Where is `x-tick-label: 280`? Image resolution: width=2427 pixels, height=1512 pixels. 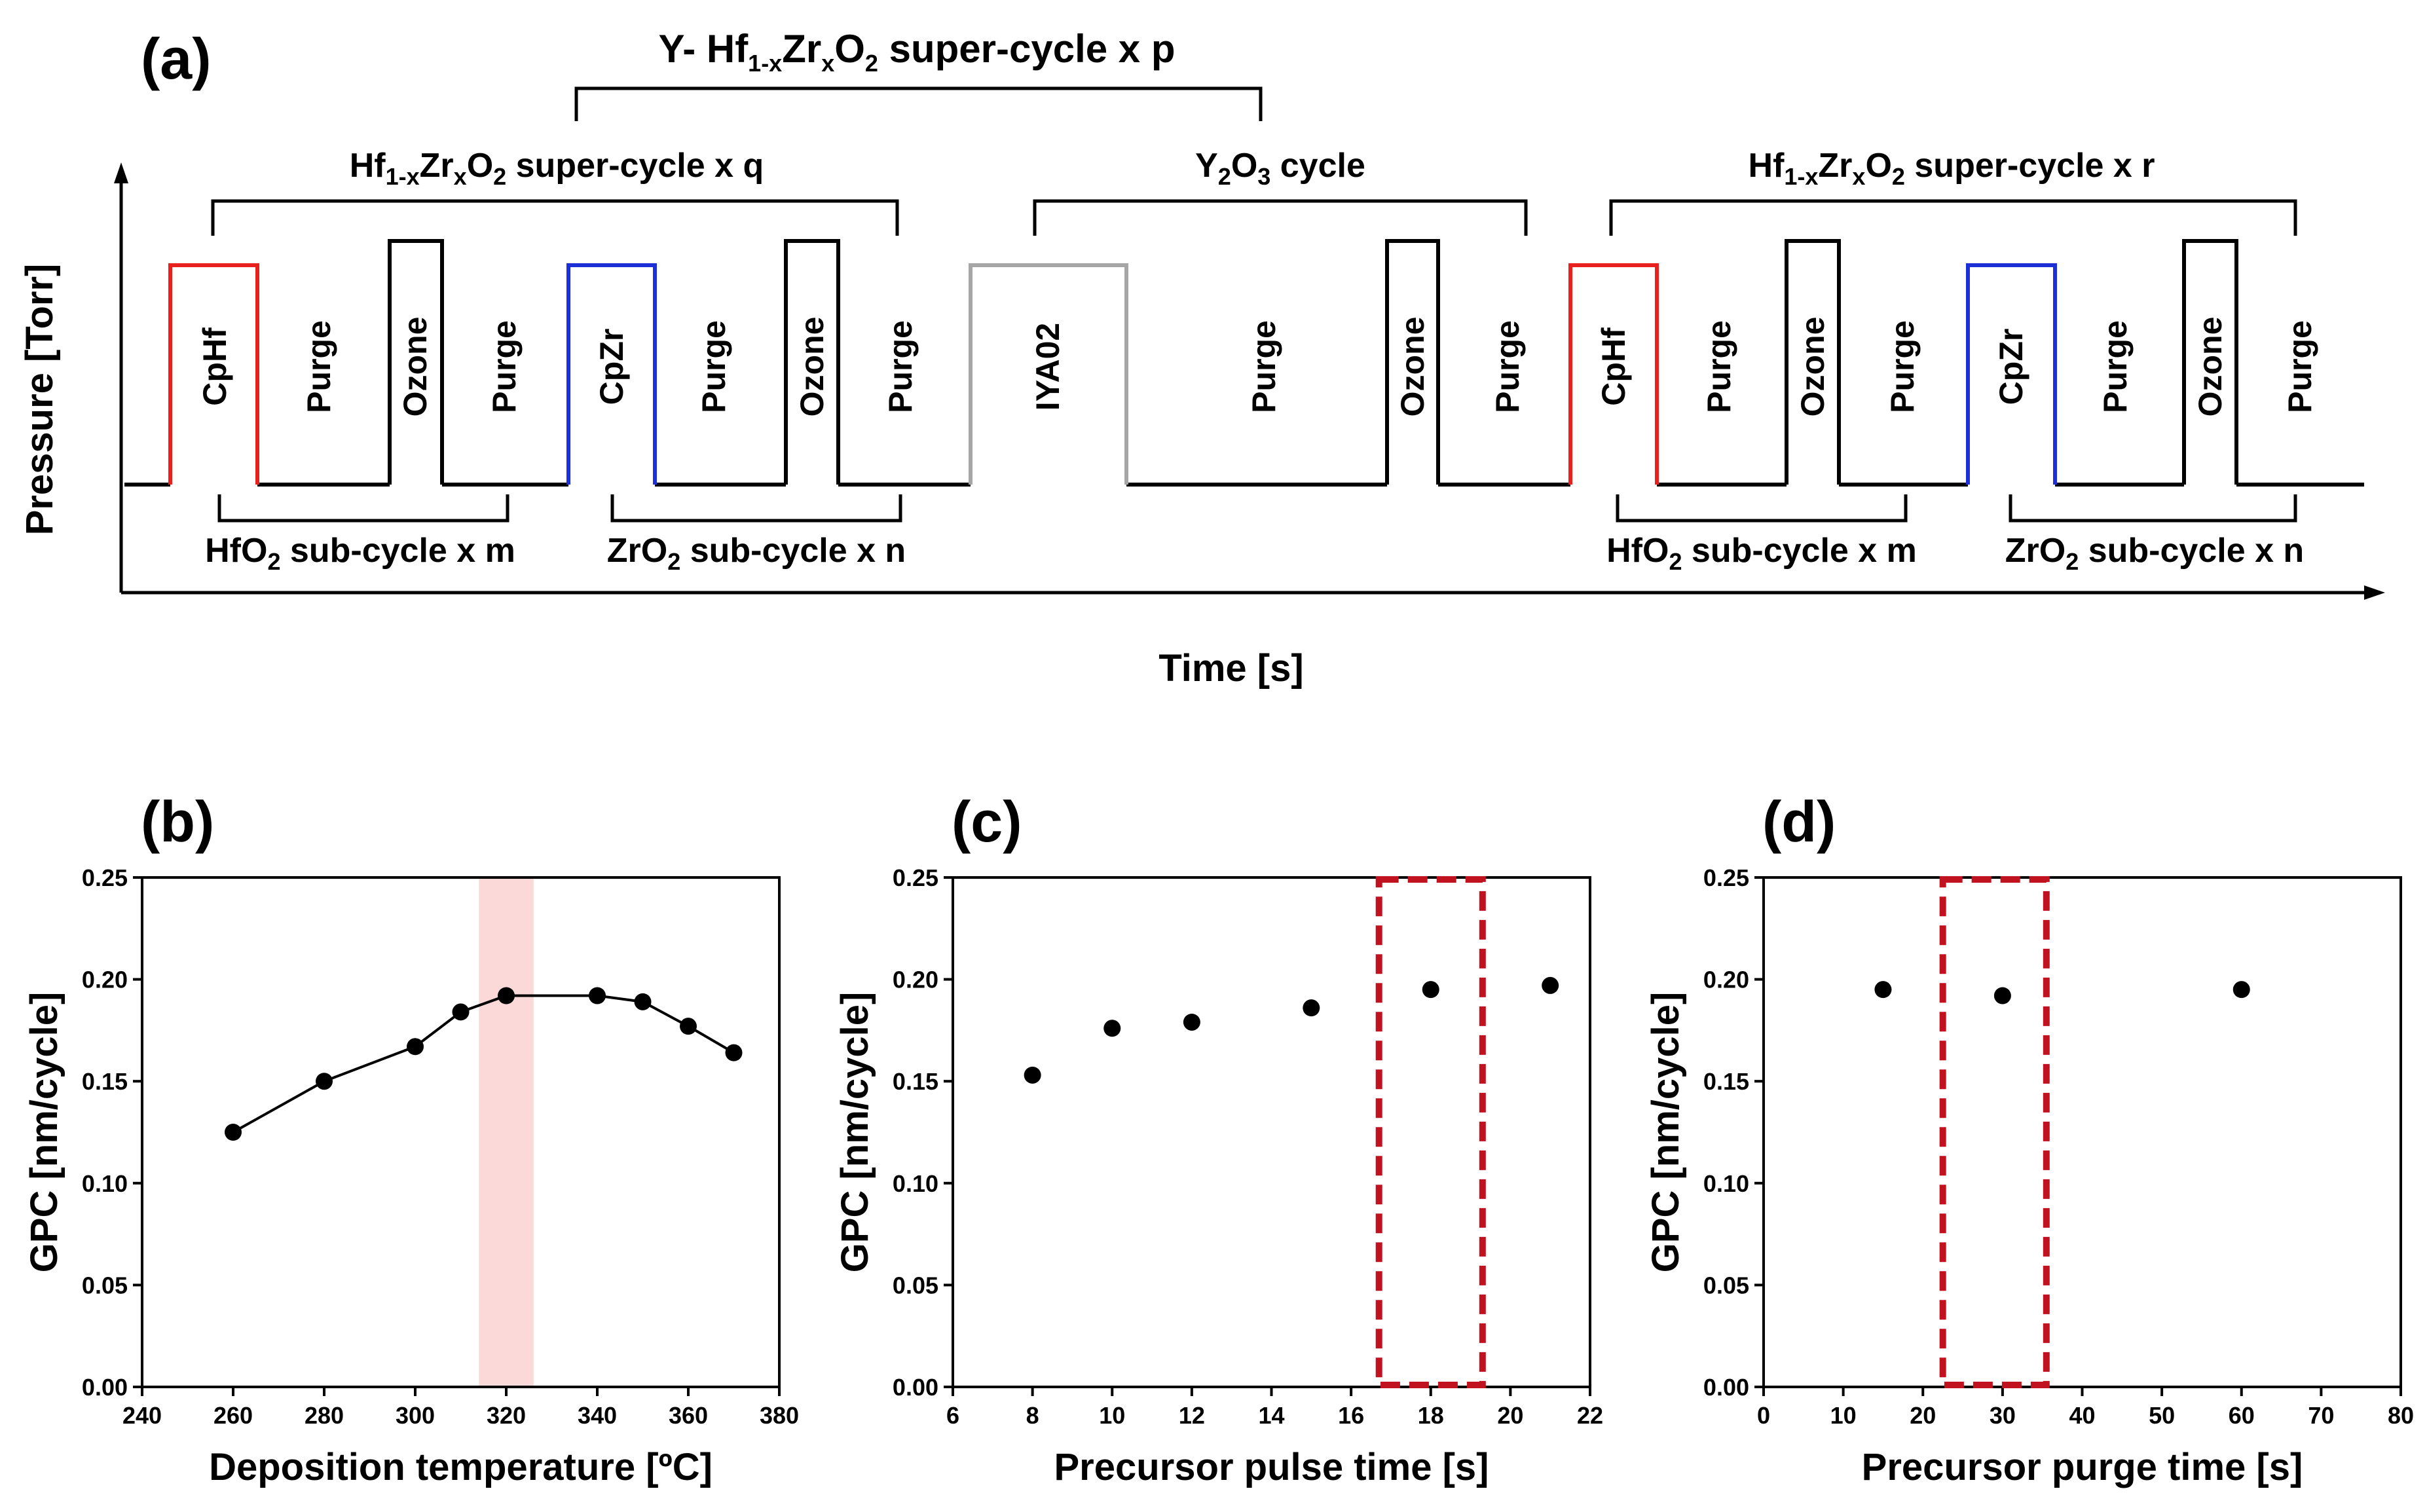 x-tick-label: 280 is located at coordinates (324, 1415).